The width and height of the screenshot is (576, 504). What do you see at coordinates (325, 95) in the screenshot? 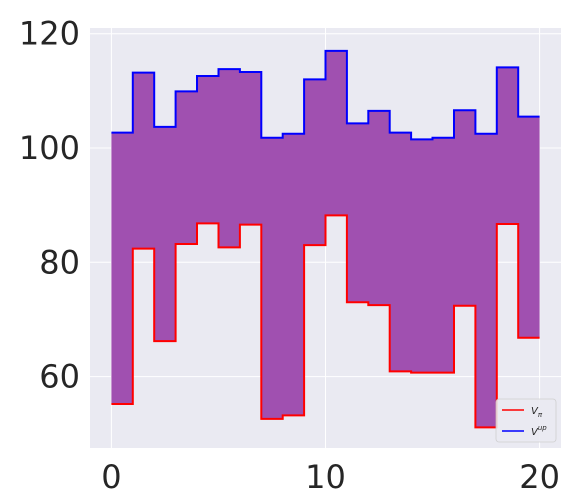
I see `series-line-v-up` at bounding box center [325, 95].